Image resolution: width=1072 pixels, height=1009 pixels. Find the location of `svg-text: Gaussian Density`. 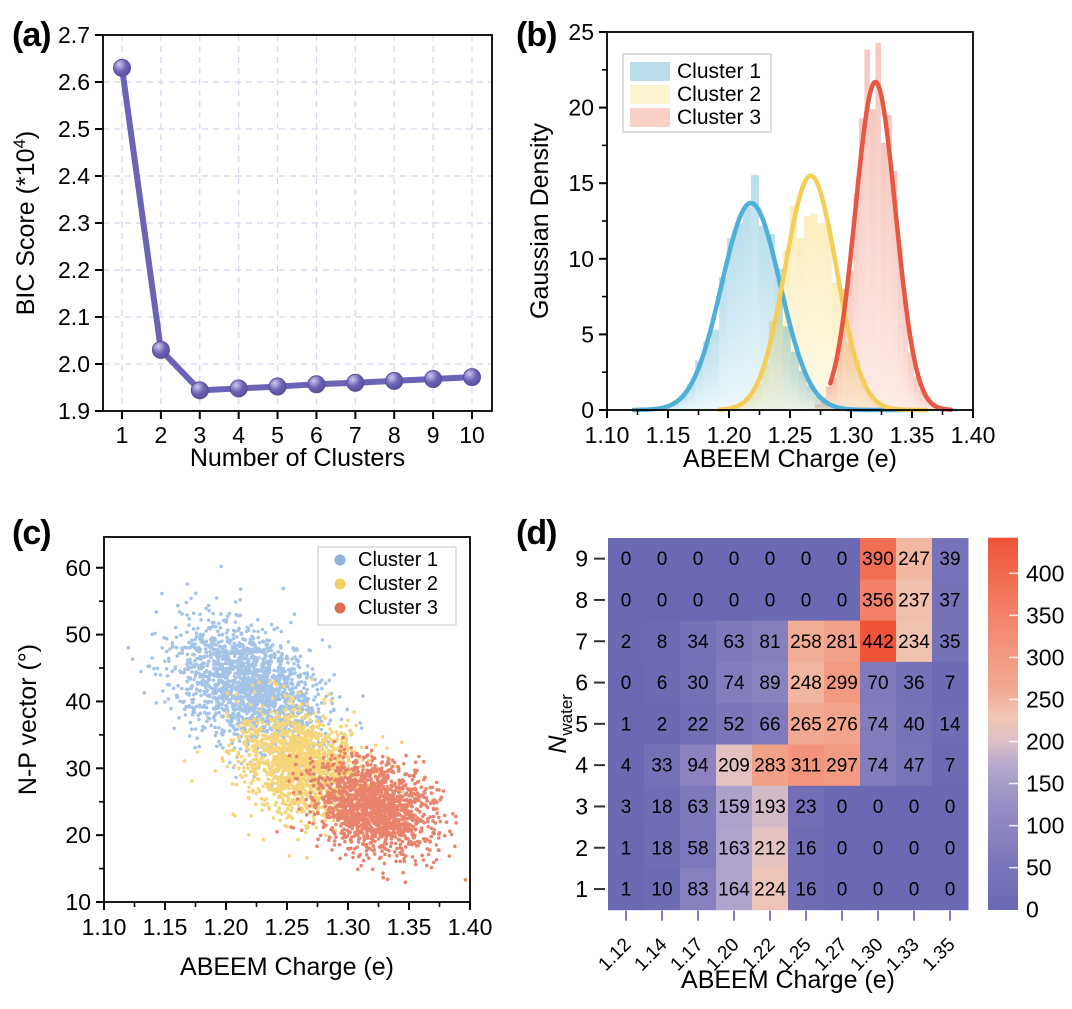

svg-text: Gaussian Density is located at coordinates (540, 221).